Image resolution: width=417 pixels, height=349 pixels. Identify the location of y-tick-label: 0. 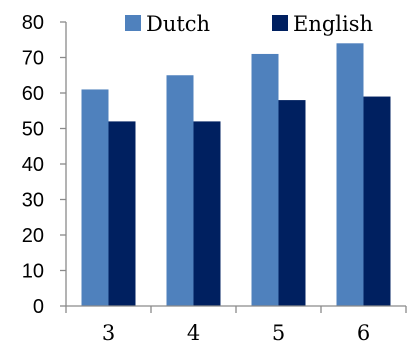
(38, 307).